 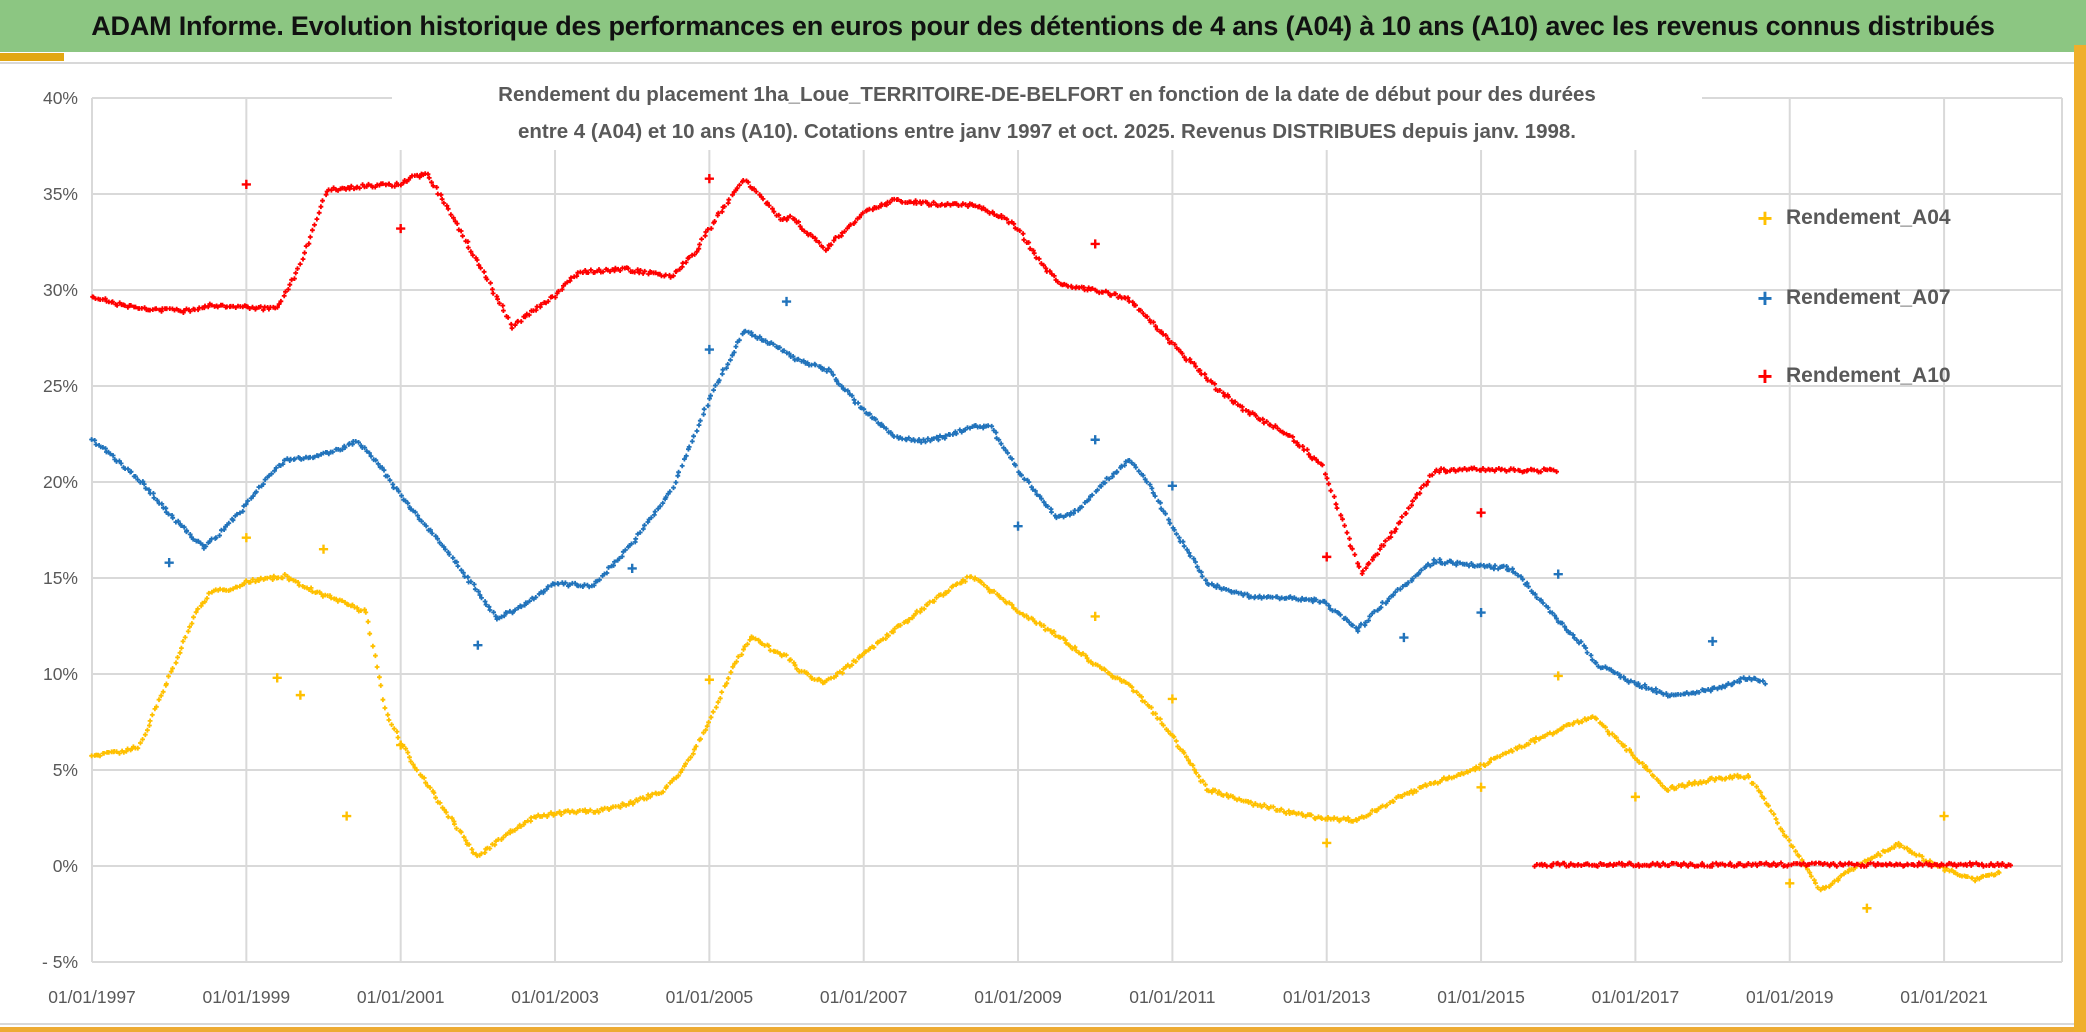 I want to click on amber-accent-right, so click(x=2080, y=538).